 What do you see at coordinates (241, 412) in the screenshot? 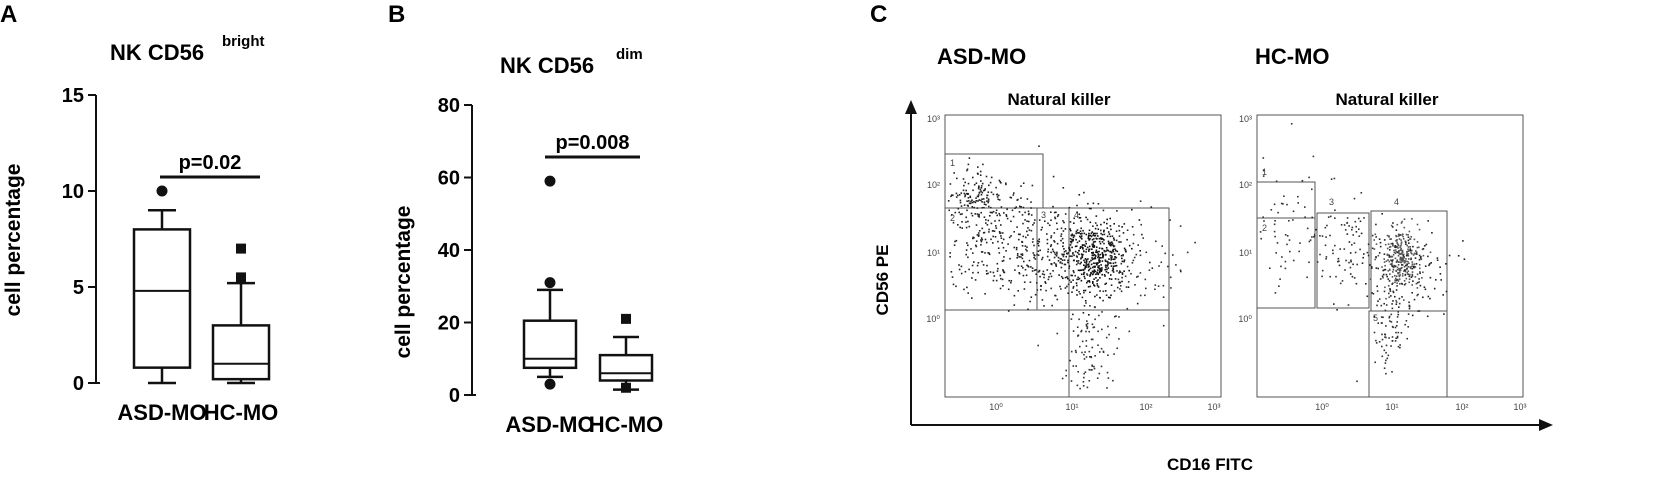
I see `x-category-label: HC-MO` at bounding box center [241, 412].